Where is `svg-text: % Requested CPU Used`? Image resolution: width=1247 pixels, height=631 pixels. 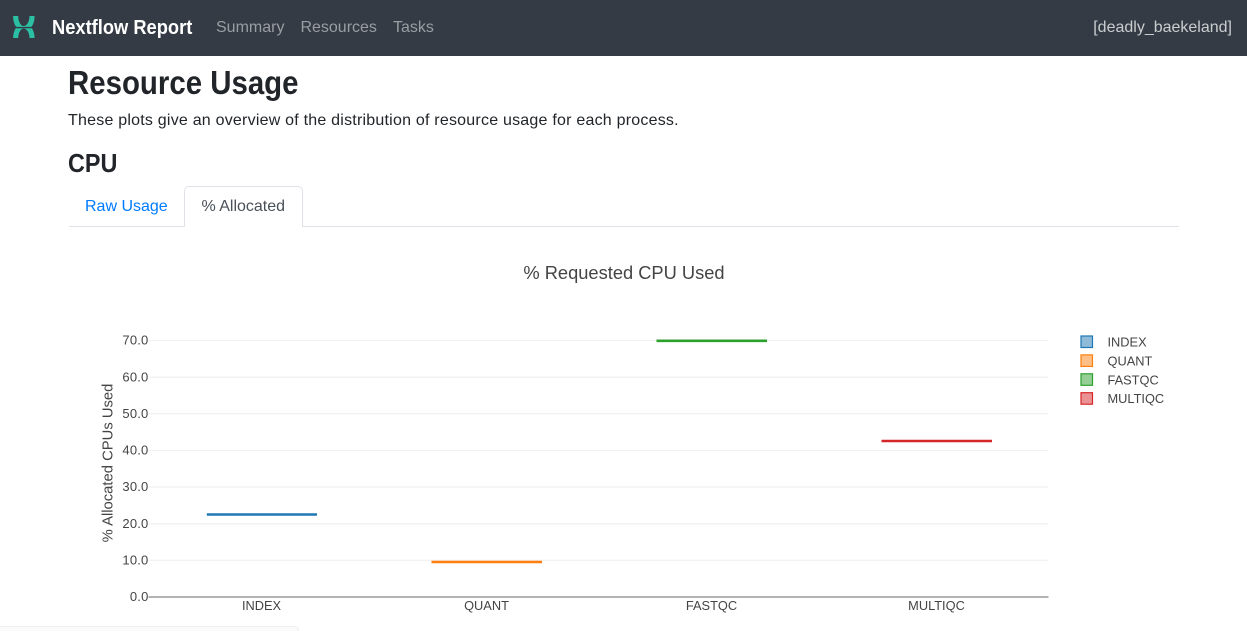
svg-text: % Requested CPU Used is located at coordinates (623, 272).